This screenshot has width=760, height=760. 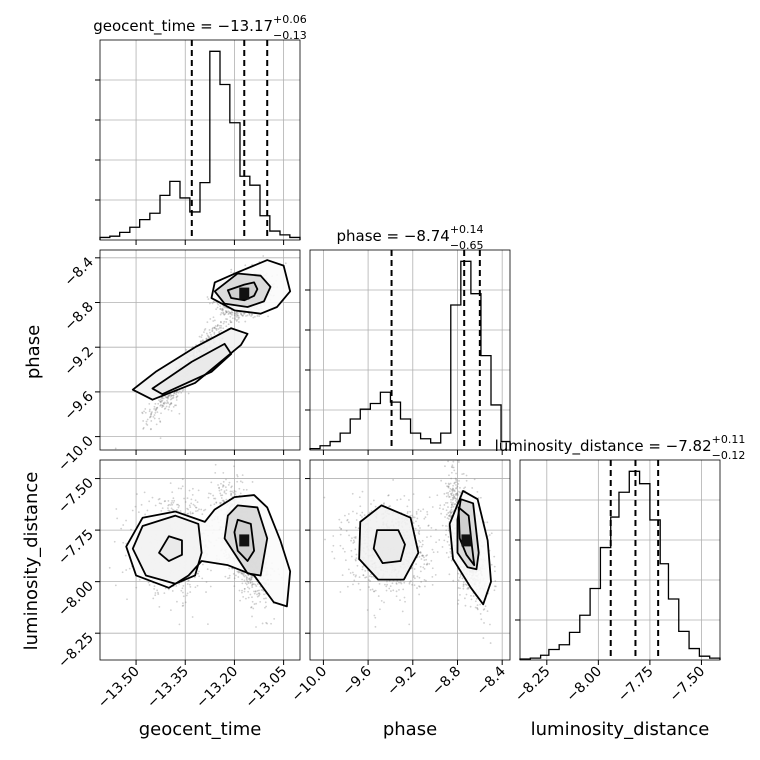 What do you see at coordinates (167, 549) in the screenshot?
I see `density-fill` at bounding box center [167, 549].